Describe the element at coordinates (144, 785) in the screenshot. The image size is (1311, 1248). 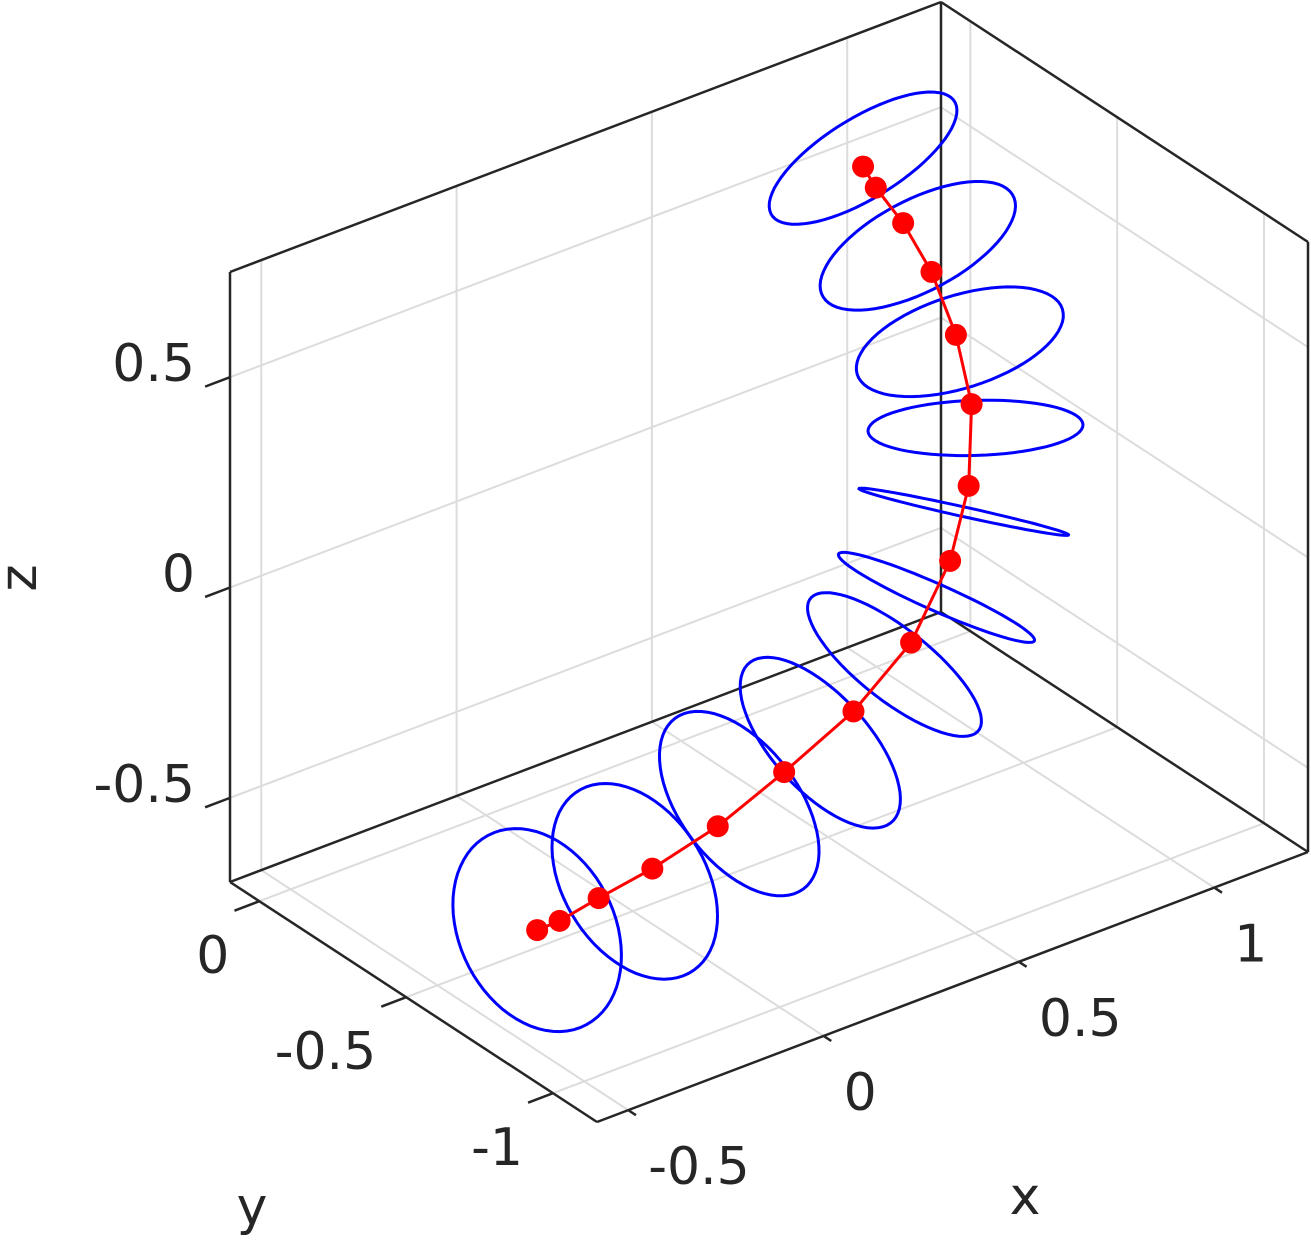
I see `z-tick-label: -0.5` at that location.